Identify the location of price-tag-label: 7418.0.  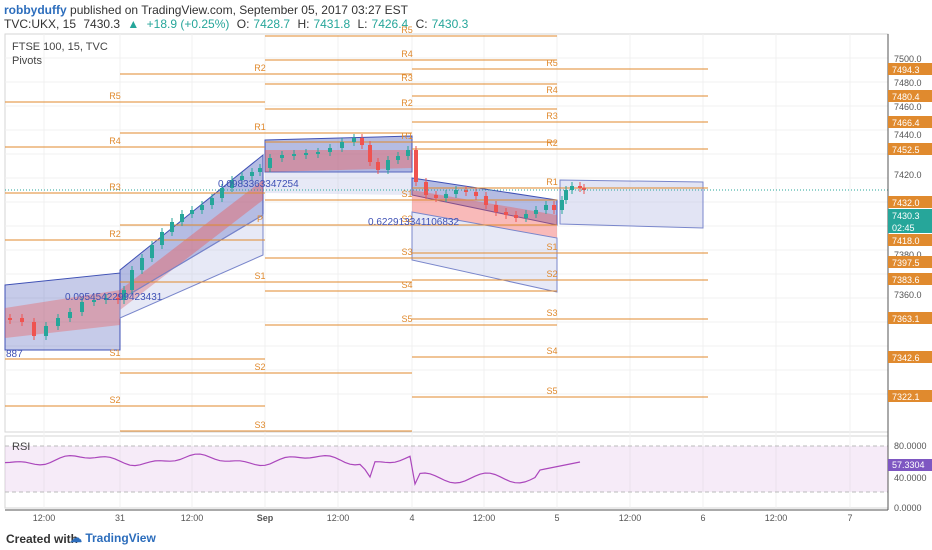
(906, 241).